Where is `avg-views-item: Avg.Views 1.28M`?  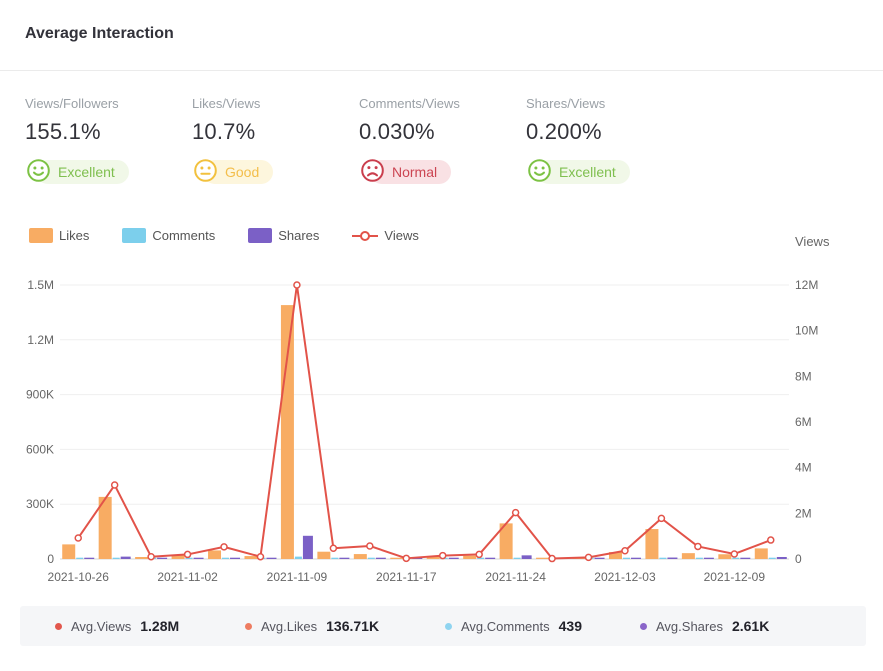
avg-views-item: Avg.Views 1.28M is located at coordinates (117, 626).